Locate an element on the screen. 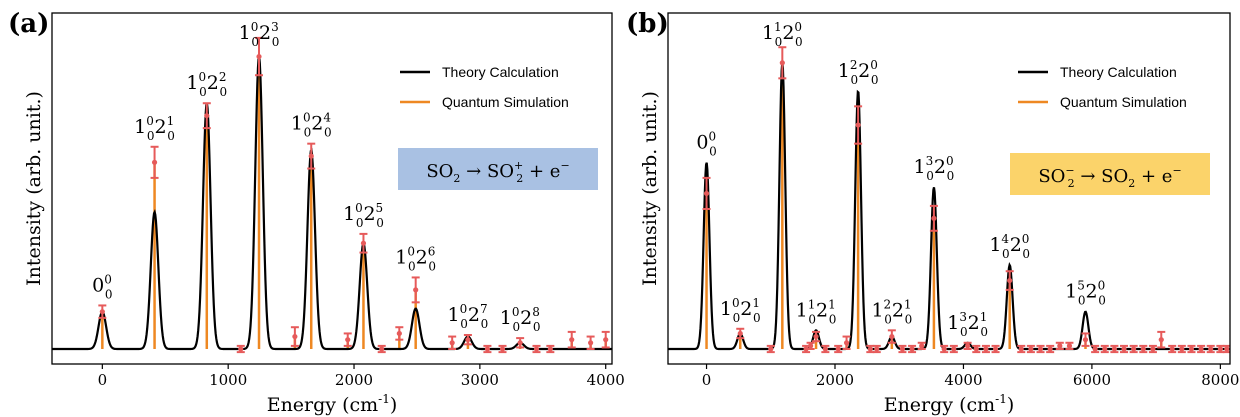  legend-entry: Quantum Simulation is located at coordinates (1123, 102).